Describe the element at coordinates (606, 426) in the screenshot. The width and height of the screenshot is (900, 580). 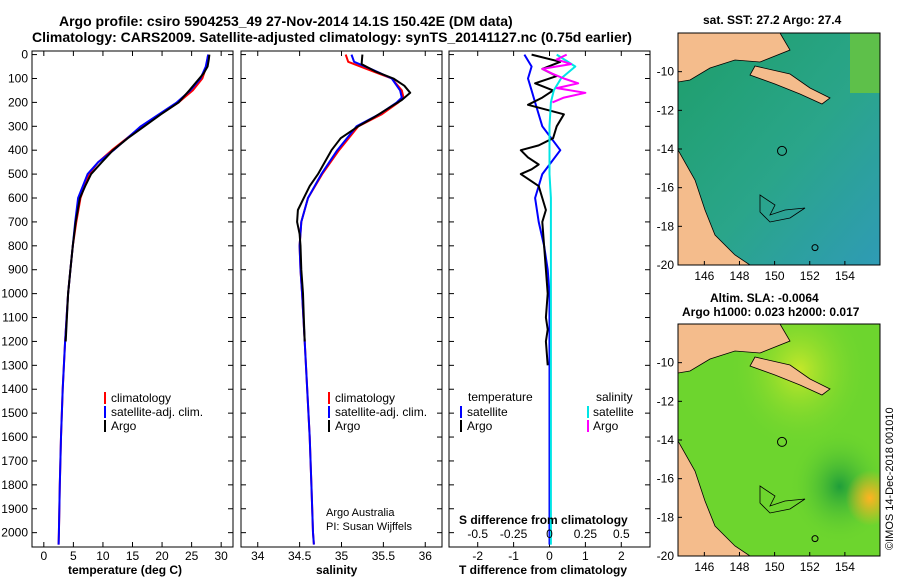
I see `legend-label-s-argo: Argo` at that location.